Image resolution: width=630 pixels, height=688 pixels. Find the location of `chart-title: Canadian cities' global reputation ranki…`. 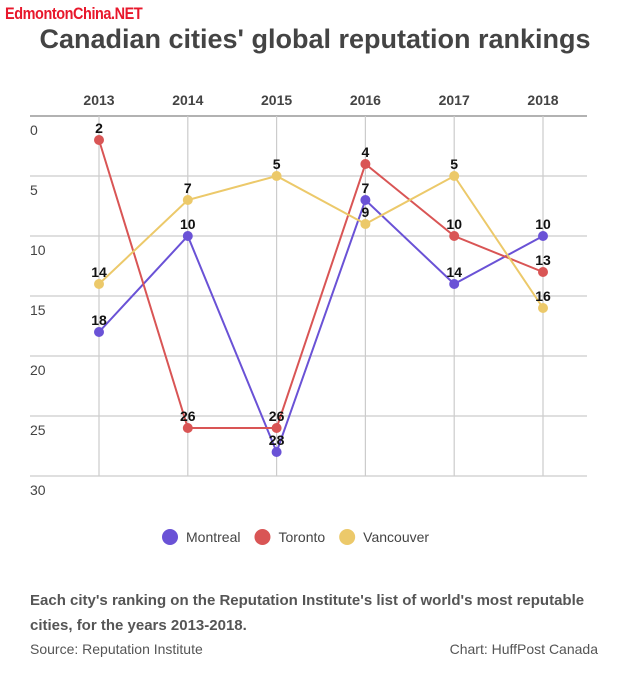

chart-title: Canadian cities' global reputation ranki… is located at coordinates (315, 39).